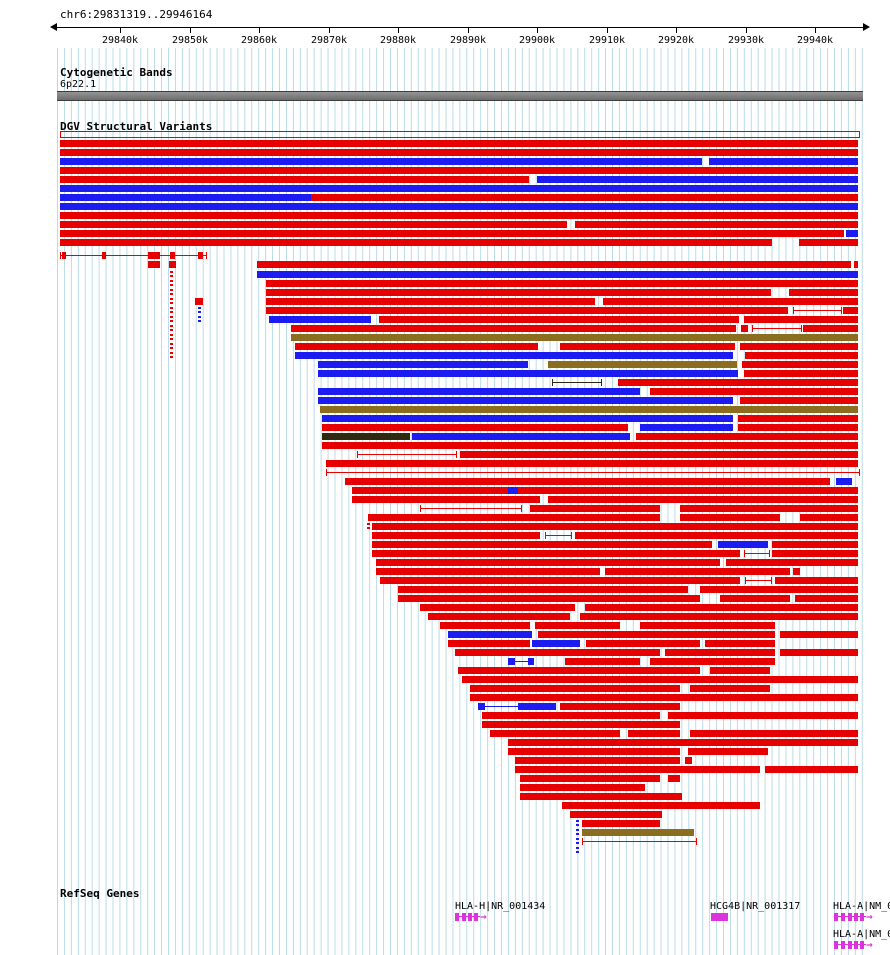 The image size is (890, 955). What do you see at coordinates (861, 906) in the screenshot?
I see `gene-label: HLA-A|NM_0` at bounding box center [861, 906].